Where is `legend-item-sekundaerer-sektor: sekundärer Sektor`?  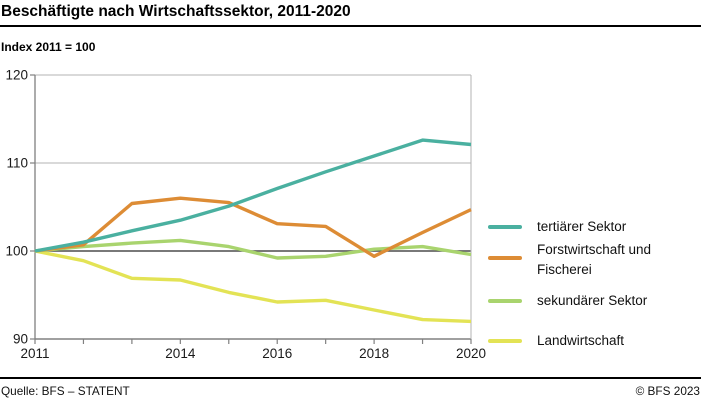 legend-item-sekundaerer-sektor: sekundärer Sektor is located at coordinates (587, 301).